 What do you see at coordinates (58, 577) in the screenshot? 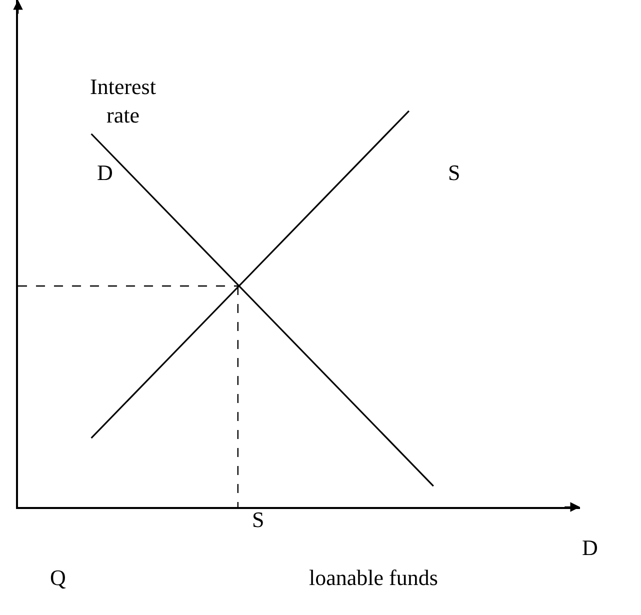
I see `text: Q` at bounding box center [58, 577].